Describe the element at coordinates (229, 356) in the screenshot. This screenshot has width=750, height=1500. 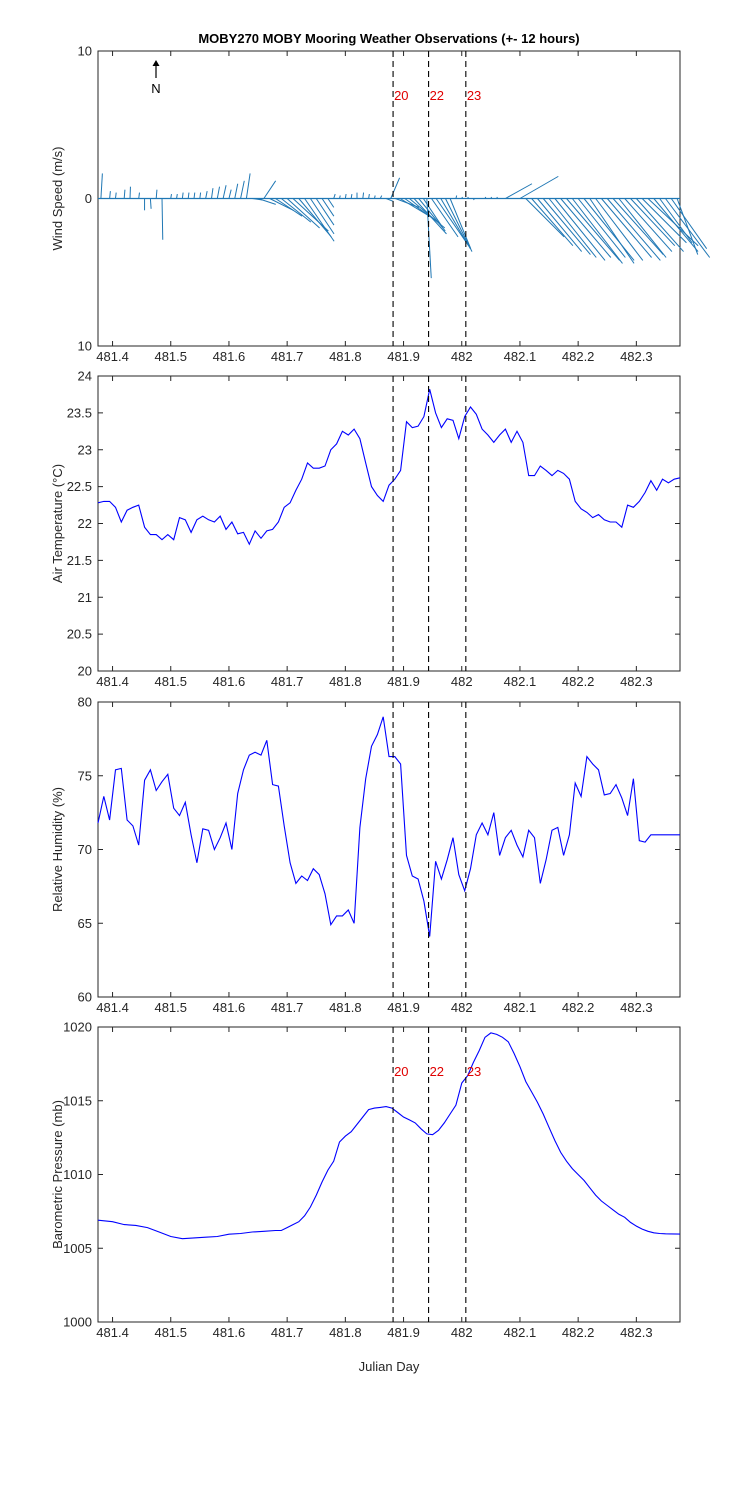
I see `x-tick-label: 481.6` at that location.